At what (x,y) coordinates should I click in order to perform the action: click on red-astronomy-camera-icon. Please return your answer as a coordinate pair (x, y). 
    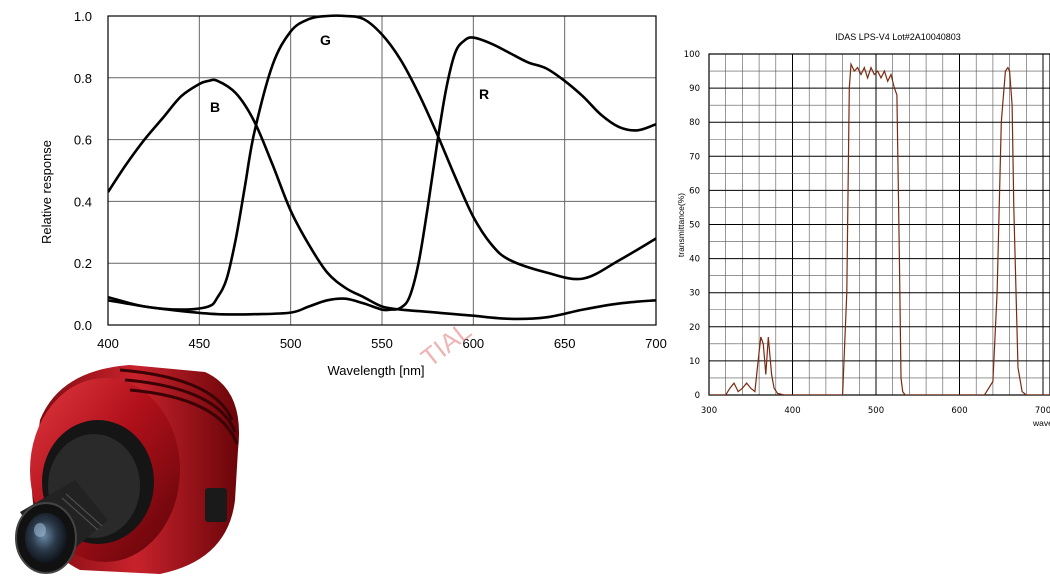
    Looking at the image, I should click on (127, 469).